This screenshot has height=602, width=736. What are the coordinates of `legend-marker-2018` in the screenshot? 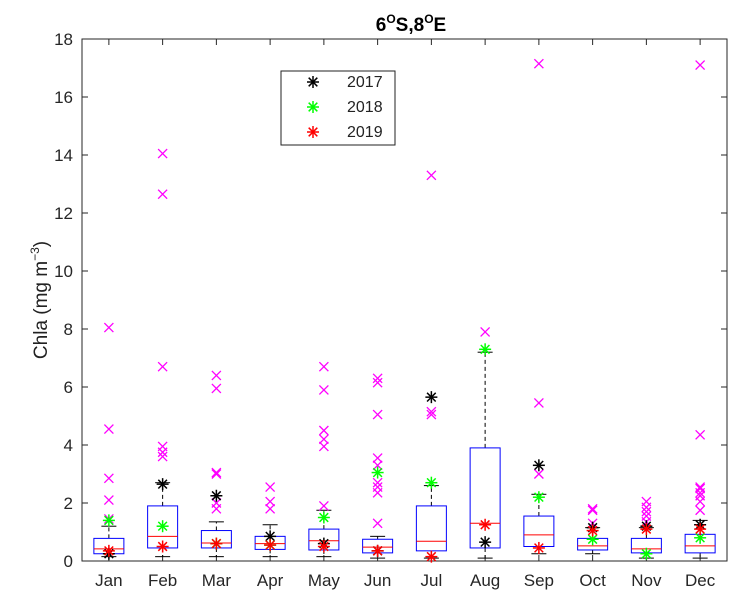 It's located at (313, 107).